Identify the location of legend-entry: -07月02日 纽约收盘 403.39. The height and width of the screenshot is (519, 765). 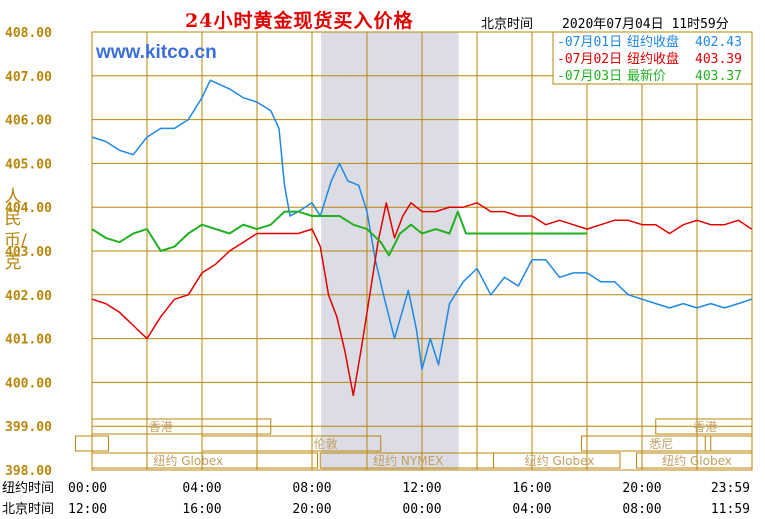
(649, 59).